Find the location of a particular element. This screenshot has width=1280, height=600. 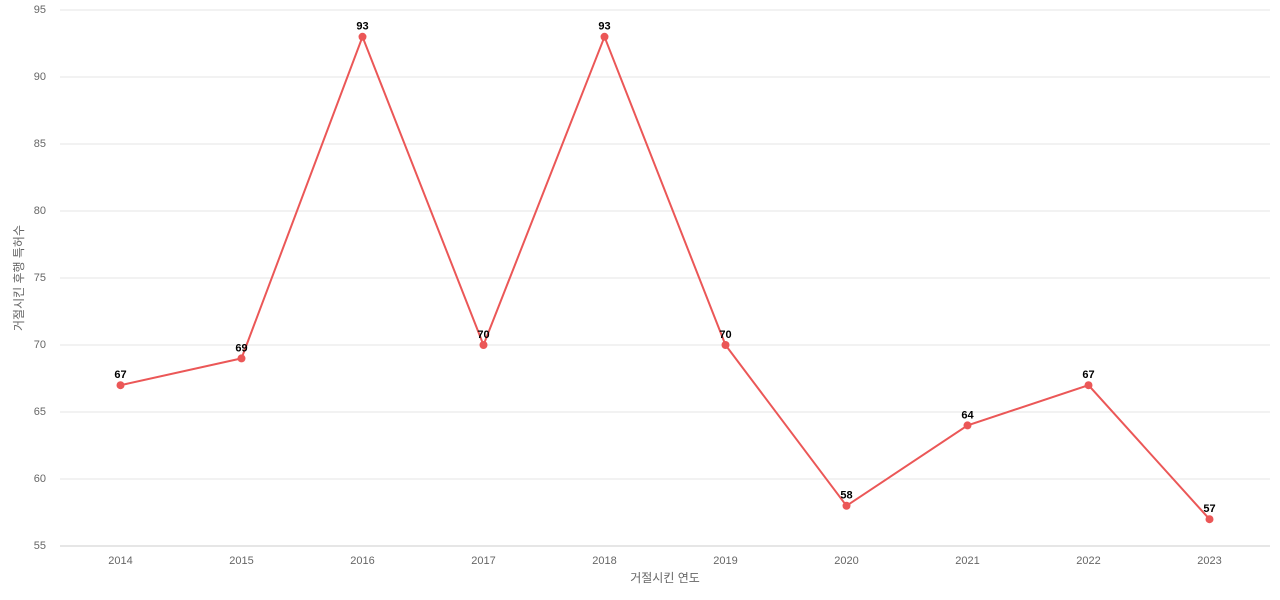

y-tick-label: 95 is located at coordinates (40, 10).